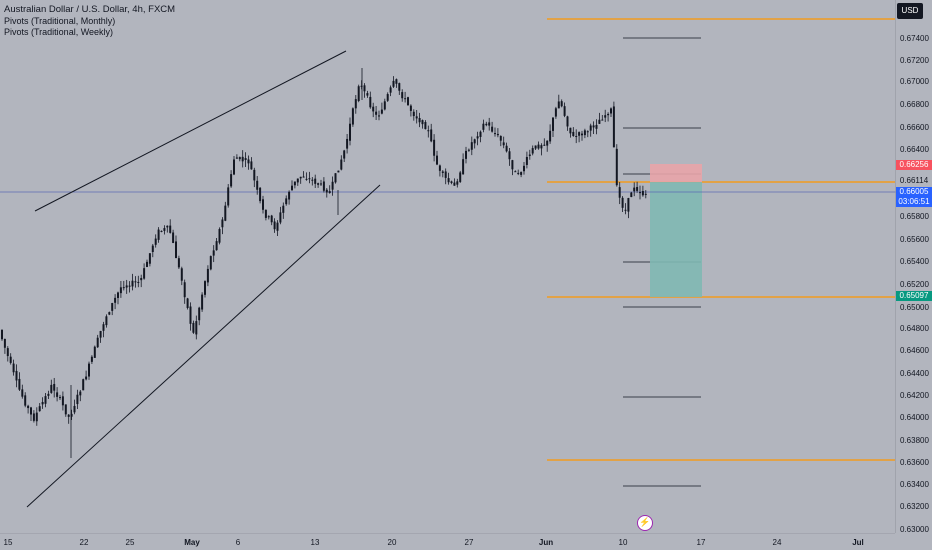 The image size is (932, 550). Describe the element at coordinates (238, 542) in the screenshot. I see `time-tick-label: 6` at that location.